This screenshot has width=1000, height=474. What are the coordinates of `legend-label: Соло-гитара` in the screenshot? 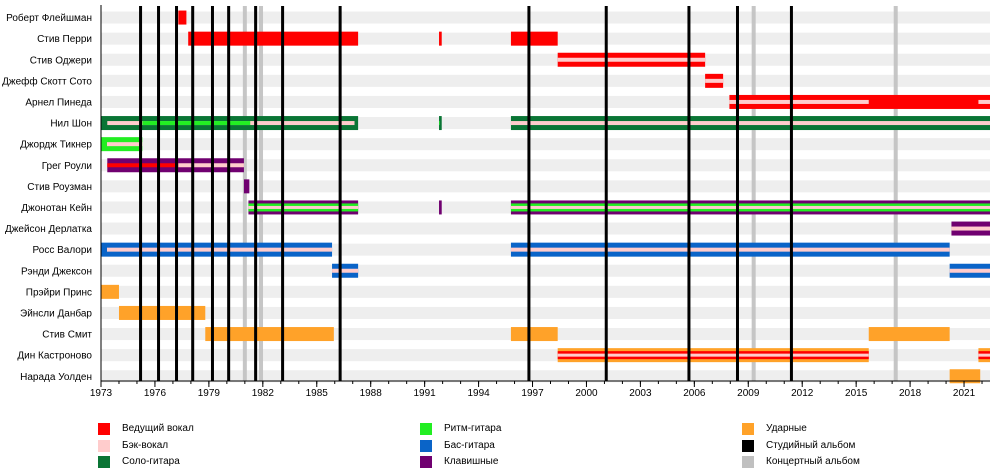 It's located at (151, 461).